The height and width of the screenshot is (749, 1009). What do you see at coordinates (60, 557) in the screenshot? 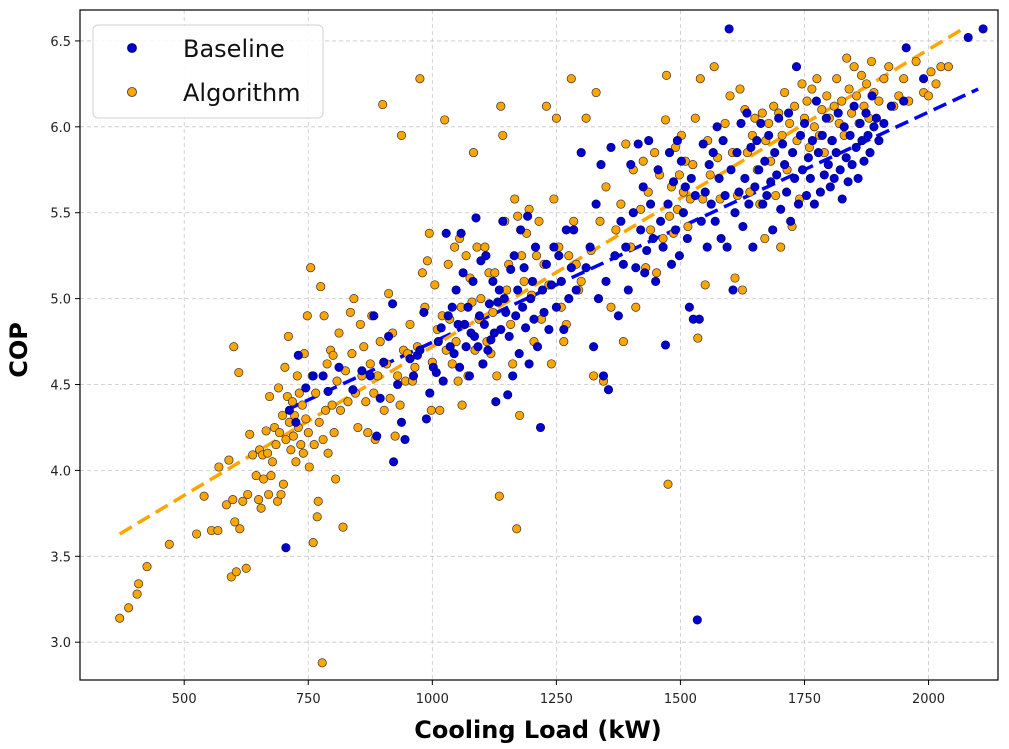
I see `y-tick-label: 3.5` at bounding box center [60, 557].